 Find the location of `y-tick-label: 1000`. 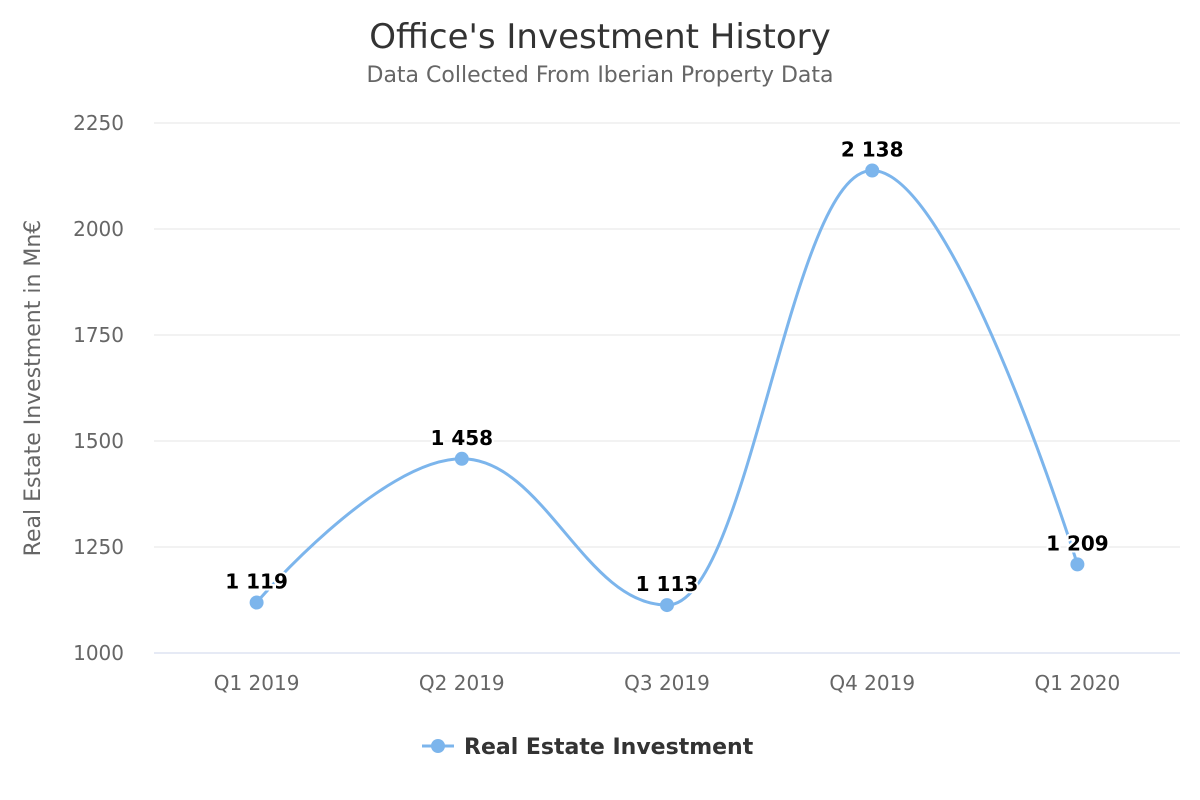

y-tick-label: 1000 is located at coordinates (98, 653).